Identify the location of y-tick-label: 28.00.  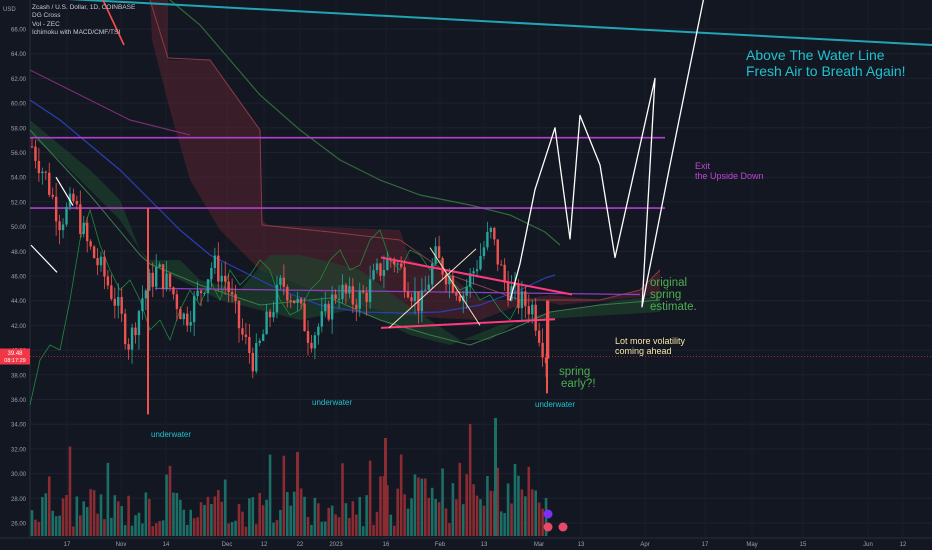
(19, 500).